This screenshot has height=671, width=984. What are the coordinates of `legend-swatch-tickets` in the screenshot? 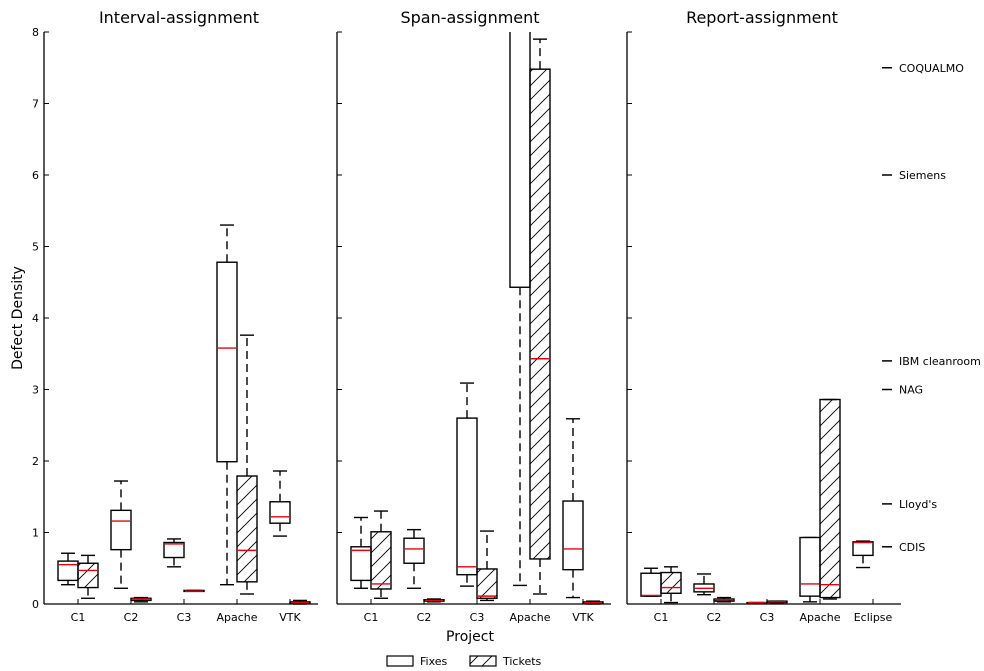 It's located at (483, 661).